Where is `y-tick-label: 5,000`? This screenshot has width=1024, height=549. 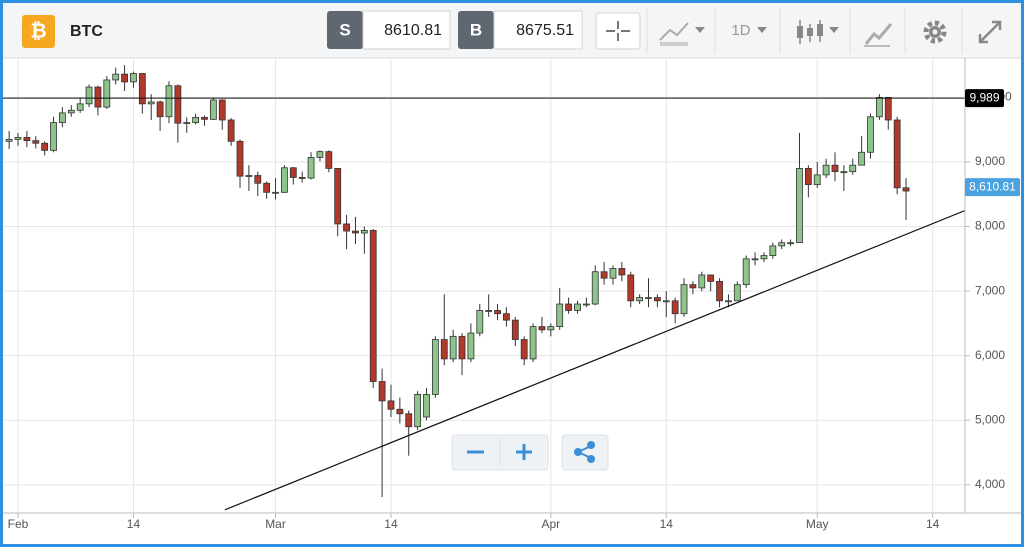
y-tick-label: 5,000 is located at coordinates (990, 419).